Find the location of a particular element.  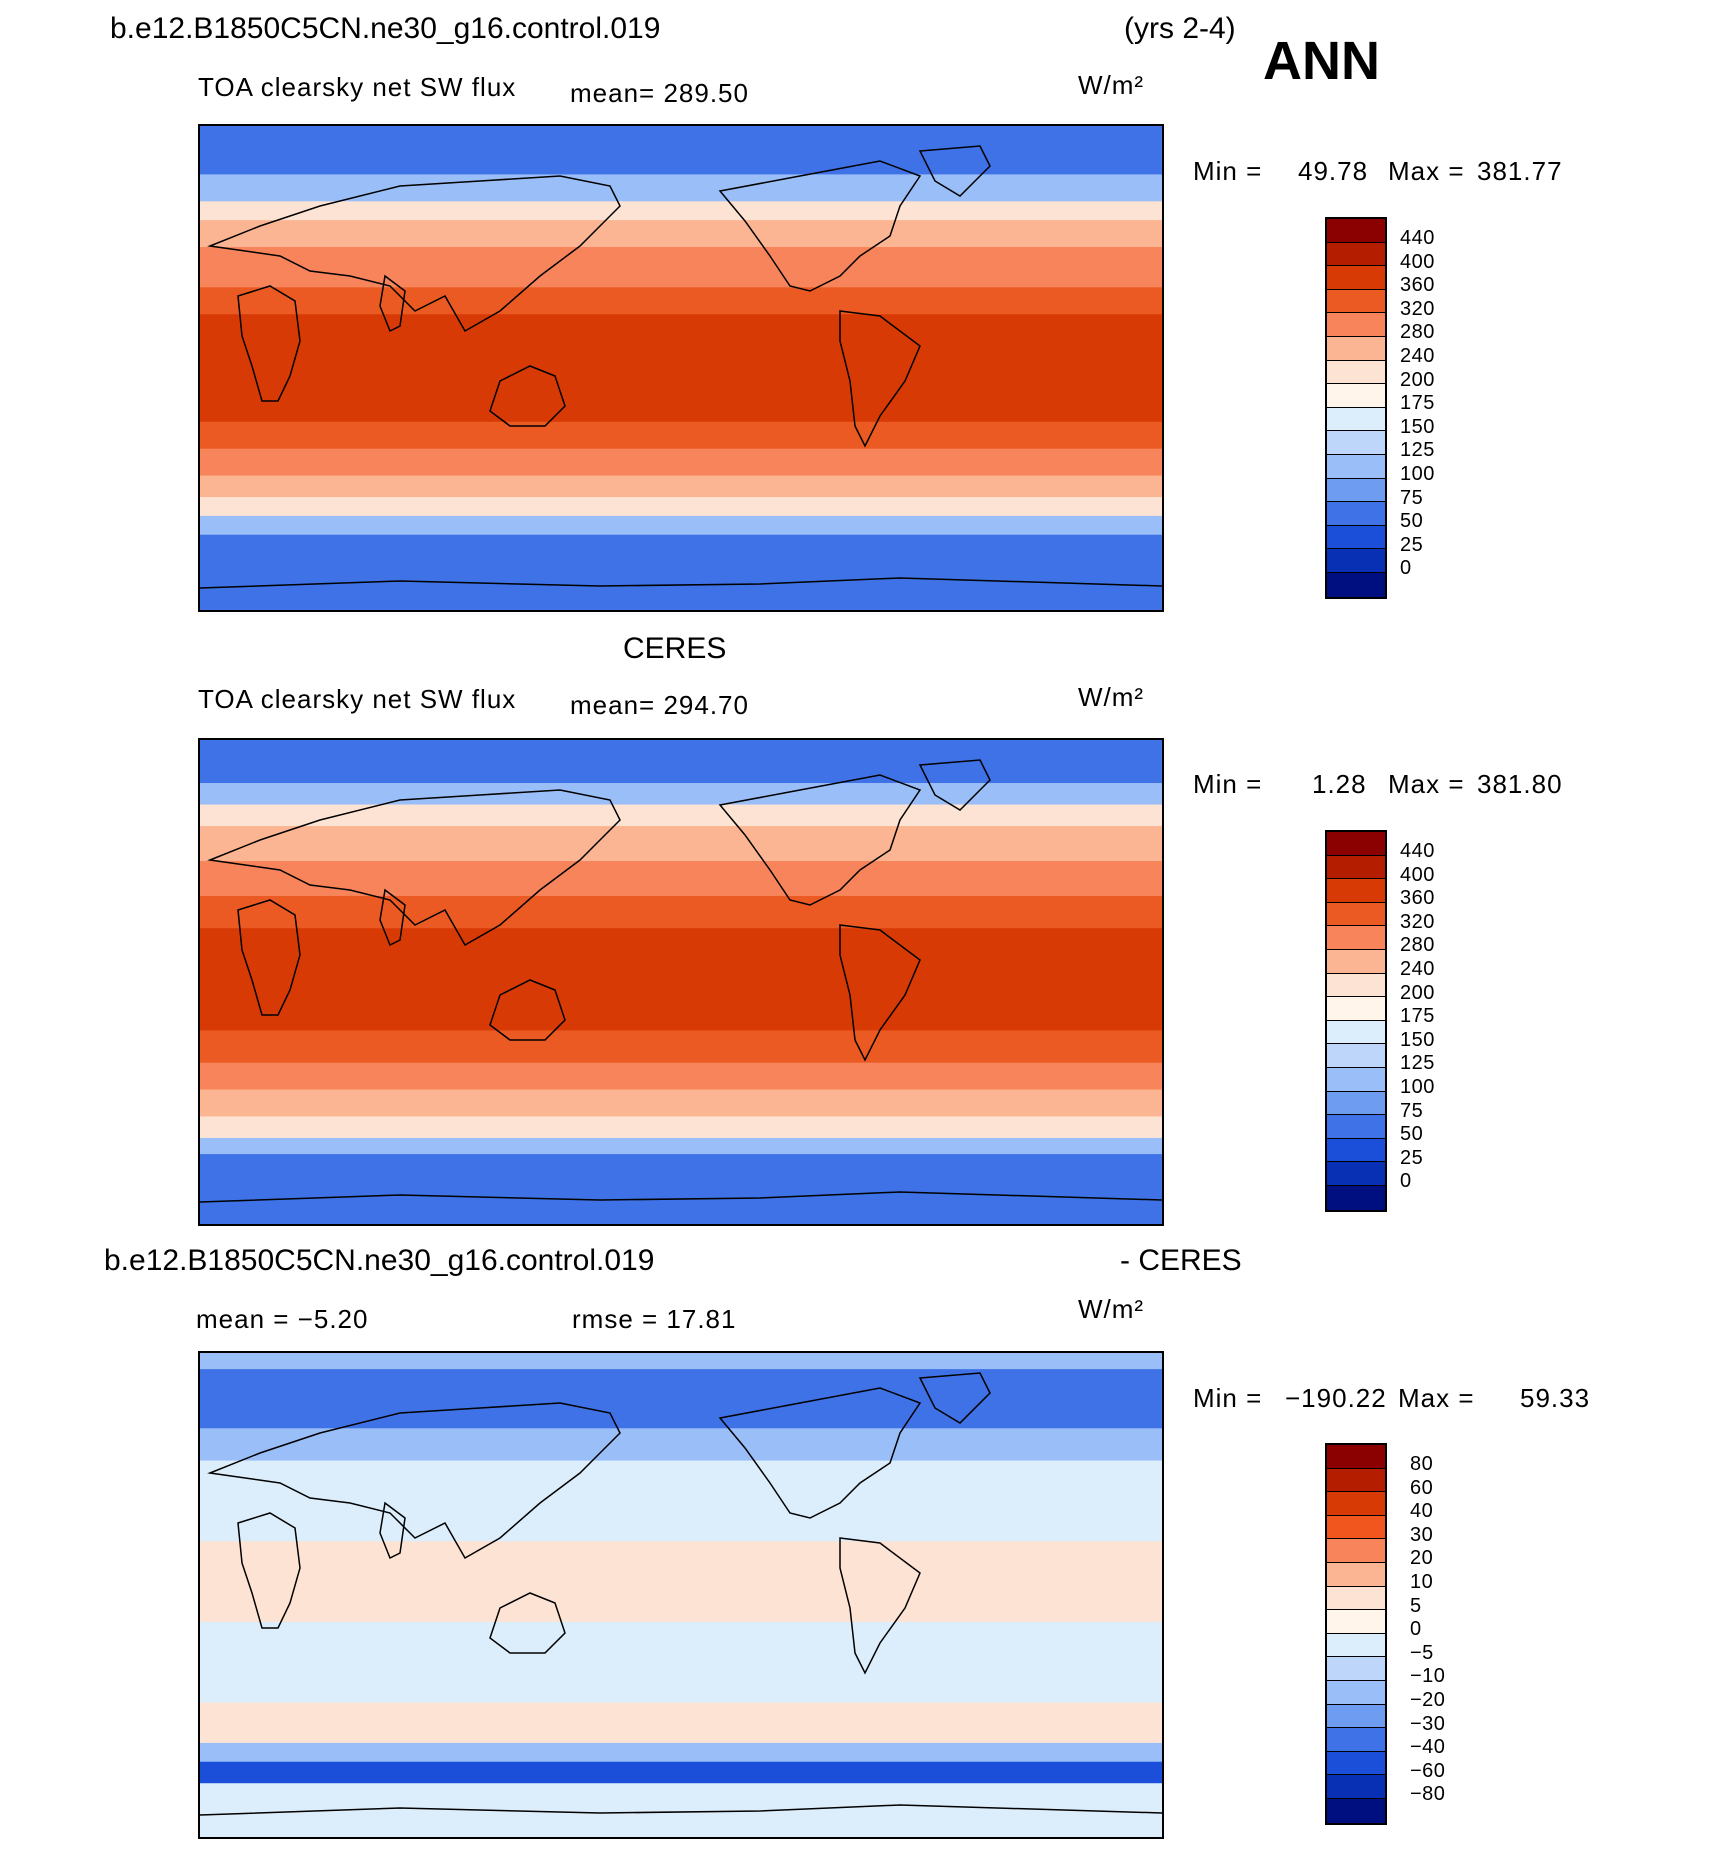

colorbar-tick-label: 60 is located at coordinates (1422, 1487).